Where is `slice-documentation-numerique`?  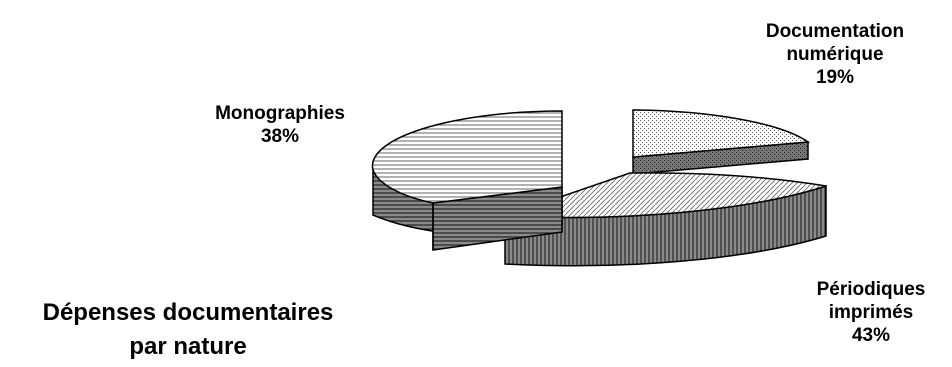
slice-documentation-numerique is located at coordinates (721, 142).